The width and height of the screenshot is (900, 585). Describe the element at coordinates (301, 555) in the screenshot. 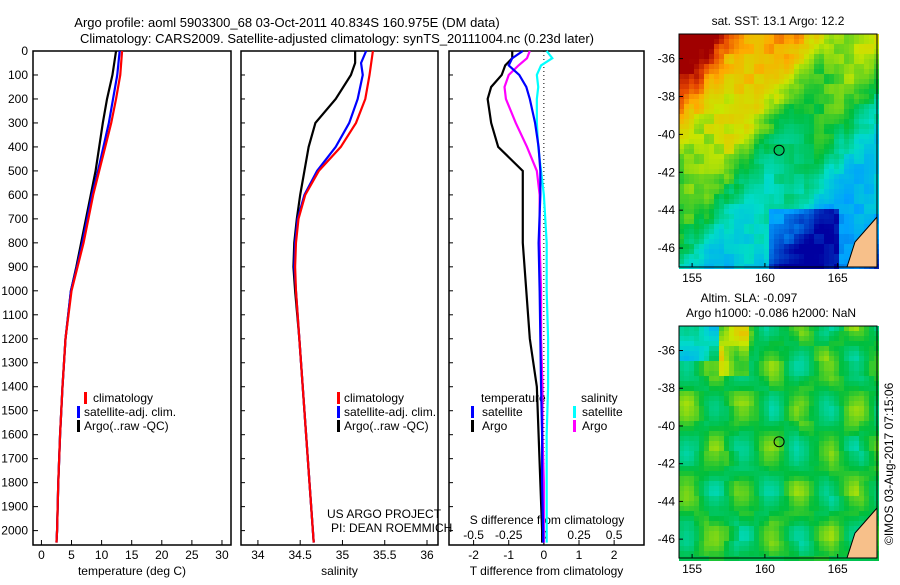

I see `x-tick-label: 34.5` at that location.